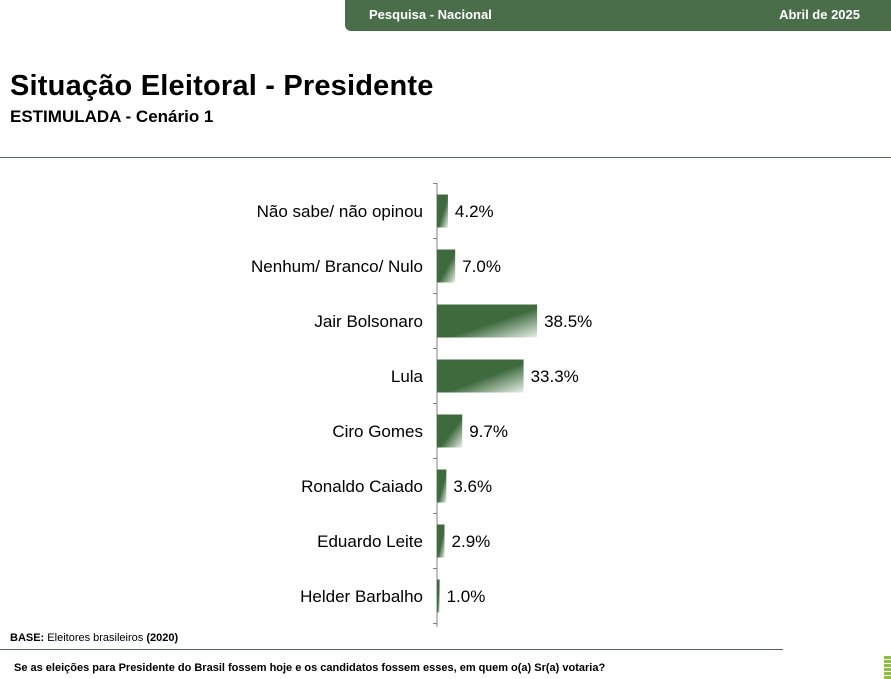 The width and height of the screenshot is (891, 679). I want to click on base-text: Eleitores brasileiros, so click(95, 638).